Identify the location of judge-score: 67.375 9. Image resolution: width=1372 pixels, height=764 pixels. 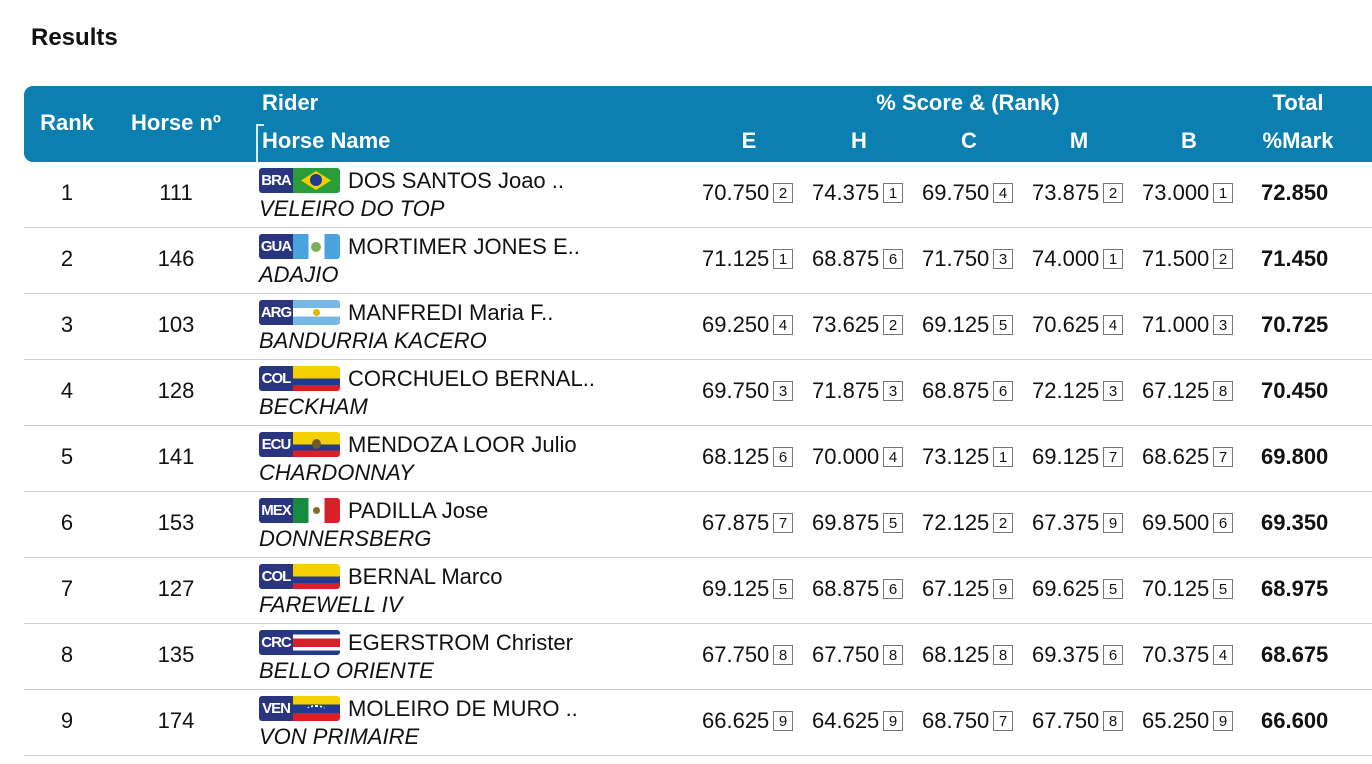
(1077, 523).